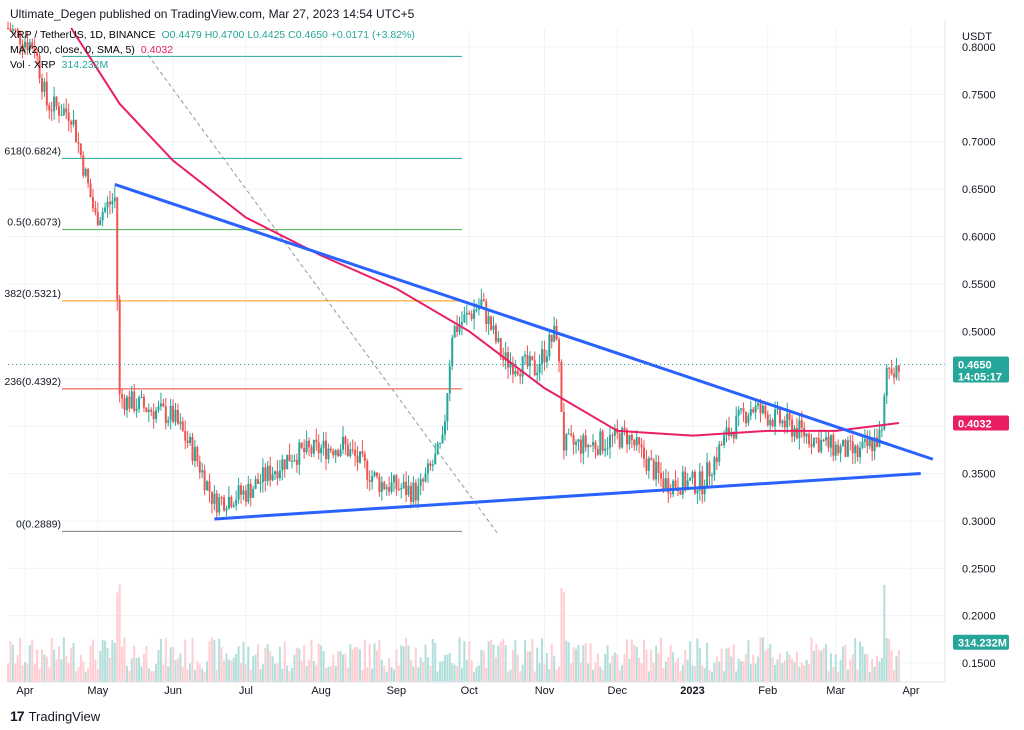 This screenshot has width=1024, height=730. I want to click on ma-value-tag-text: 0.4032, so click(975, 425).